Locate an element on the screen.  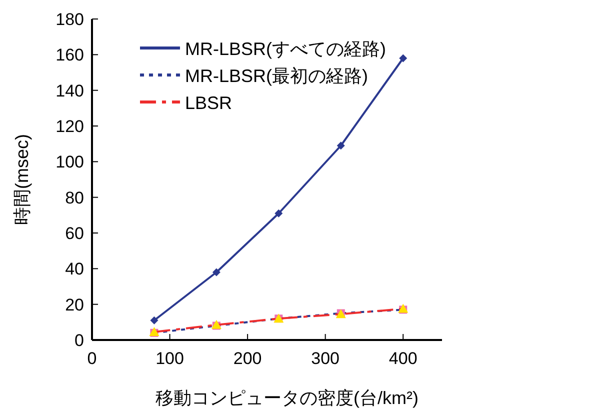
x-tick-label: 0 is located at coordinates (92, 358).